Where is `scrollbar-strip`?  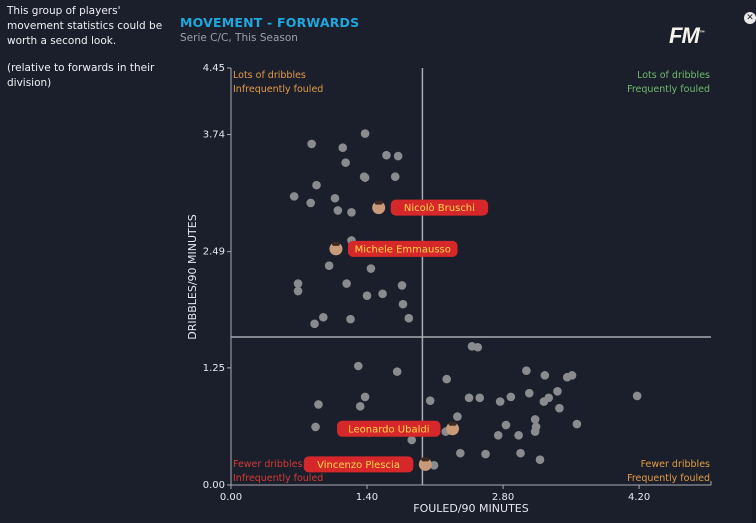 scrollbar-strip is located at coordinates (754, 281).